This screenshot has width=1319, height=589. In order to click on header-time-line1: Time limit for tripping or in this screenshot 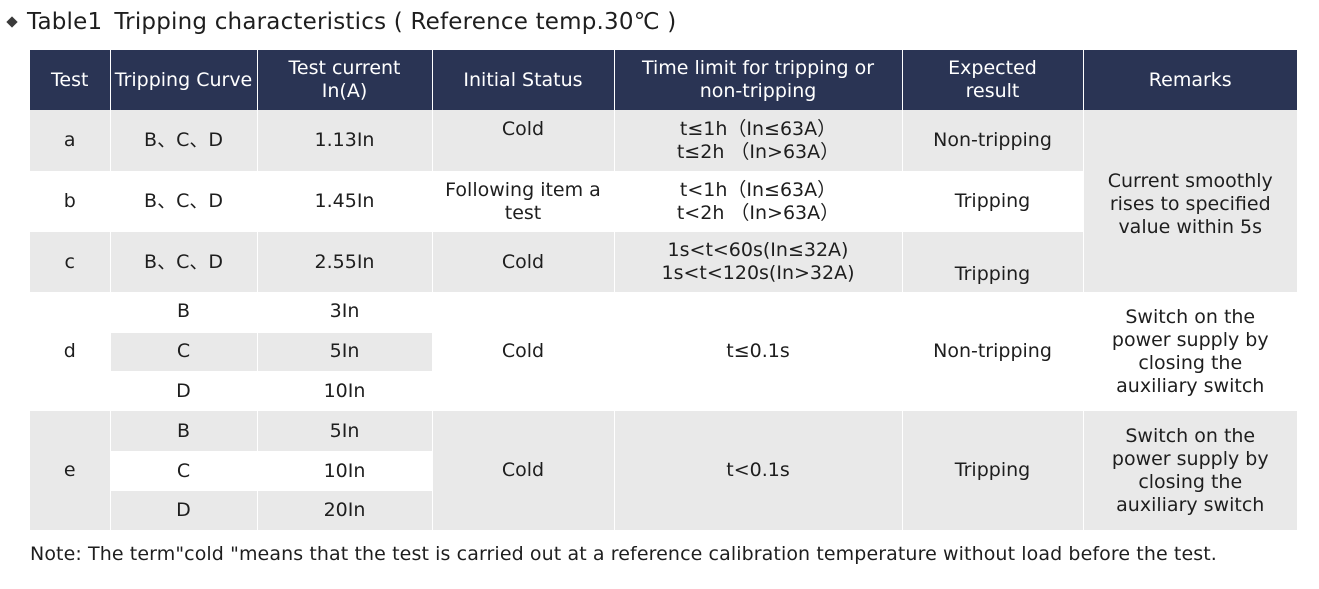, I will do `click(758, 68)`.